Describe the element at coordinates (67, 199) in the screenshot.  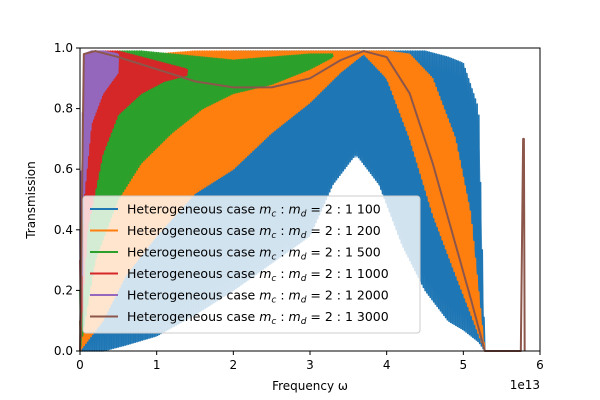
I see `y-axis-ticks: 0.0 0.2 0.4 0.6 0.8 1.0` at that location.